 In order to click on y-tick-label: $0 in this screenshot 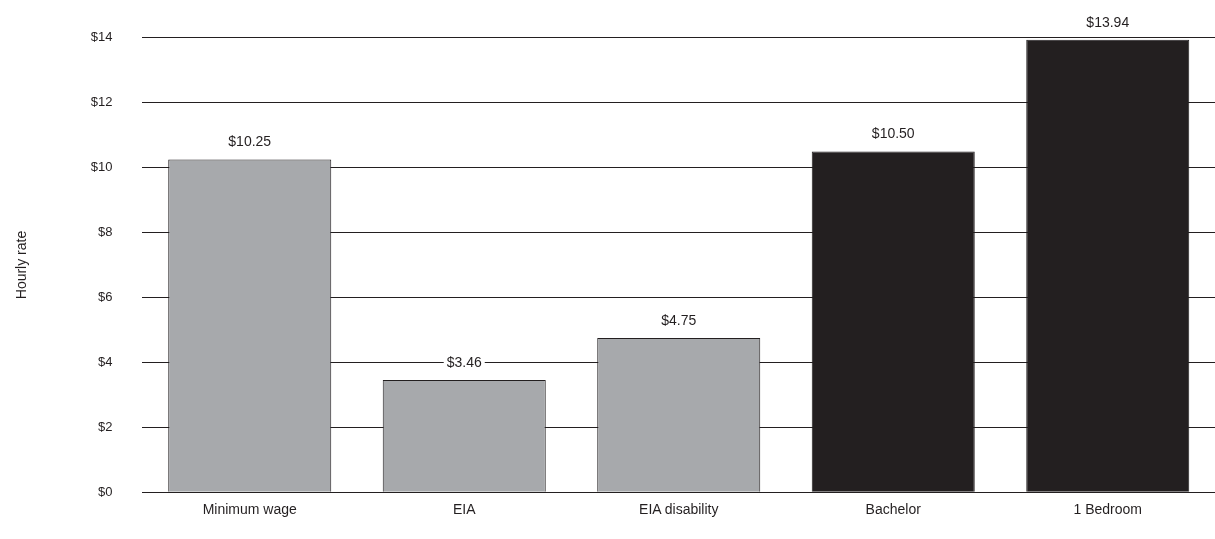, I will do `click(105, 491)`.